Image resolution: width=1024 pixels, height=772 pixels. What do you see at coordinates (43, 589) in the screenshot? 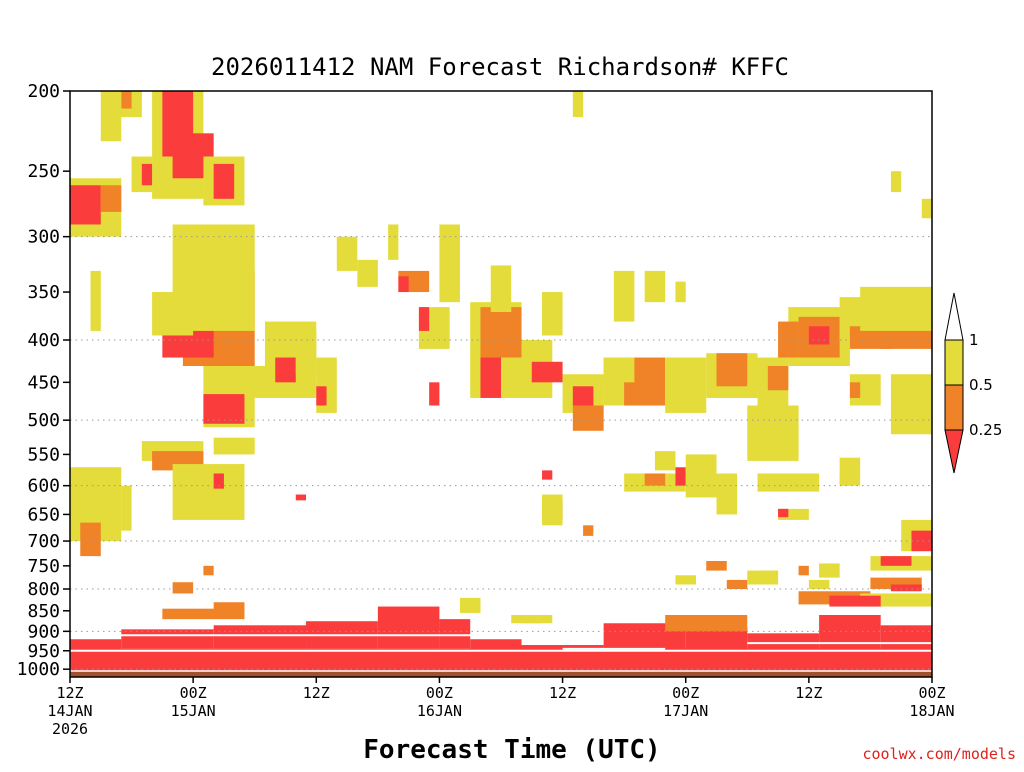
I see `y-tick-label: 800` at bounding box center [43, 589].